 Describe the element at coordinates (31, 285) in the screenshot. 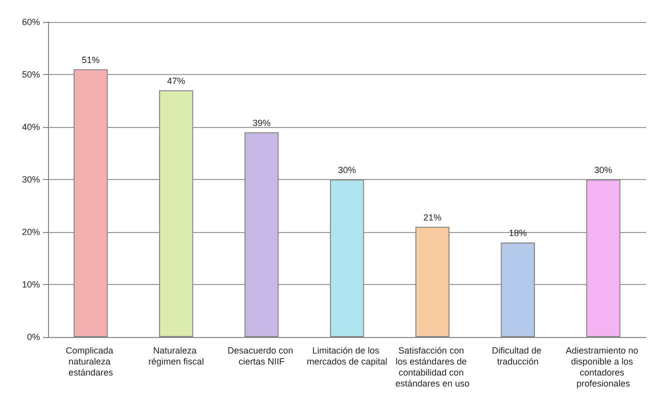

I see `y-tick-label: 10%` at that location.